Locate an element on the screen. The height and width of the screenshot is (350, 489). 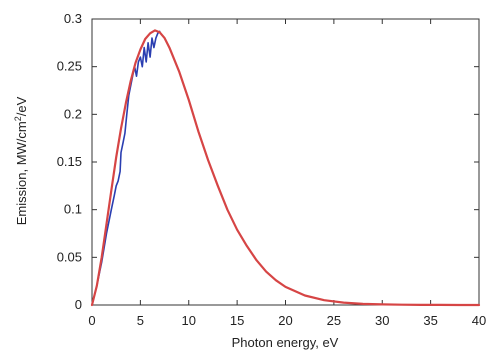
x-tick-label: 15 is located at coordinates (237, 320).